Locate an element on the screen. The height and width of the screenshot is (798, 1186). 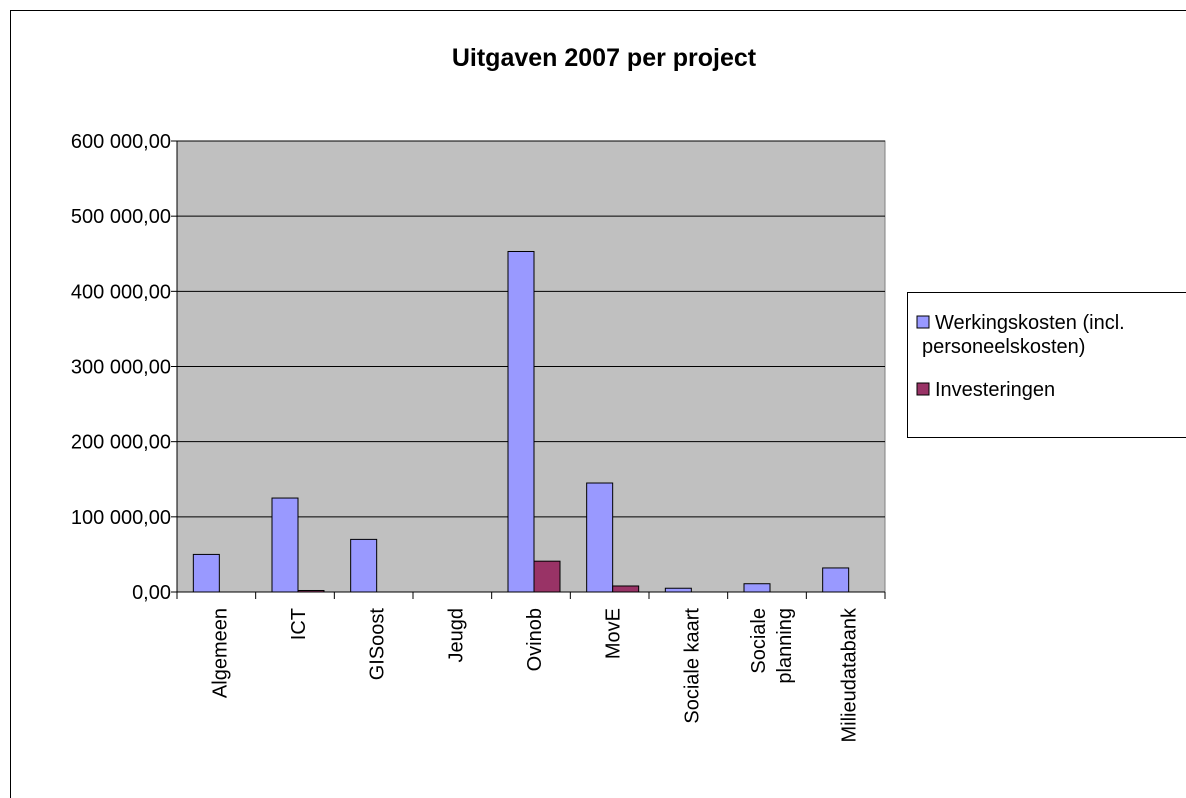
legend-label: Investeringen is located at coordinates (995, 390).